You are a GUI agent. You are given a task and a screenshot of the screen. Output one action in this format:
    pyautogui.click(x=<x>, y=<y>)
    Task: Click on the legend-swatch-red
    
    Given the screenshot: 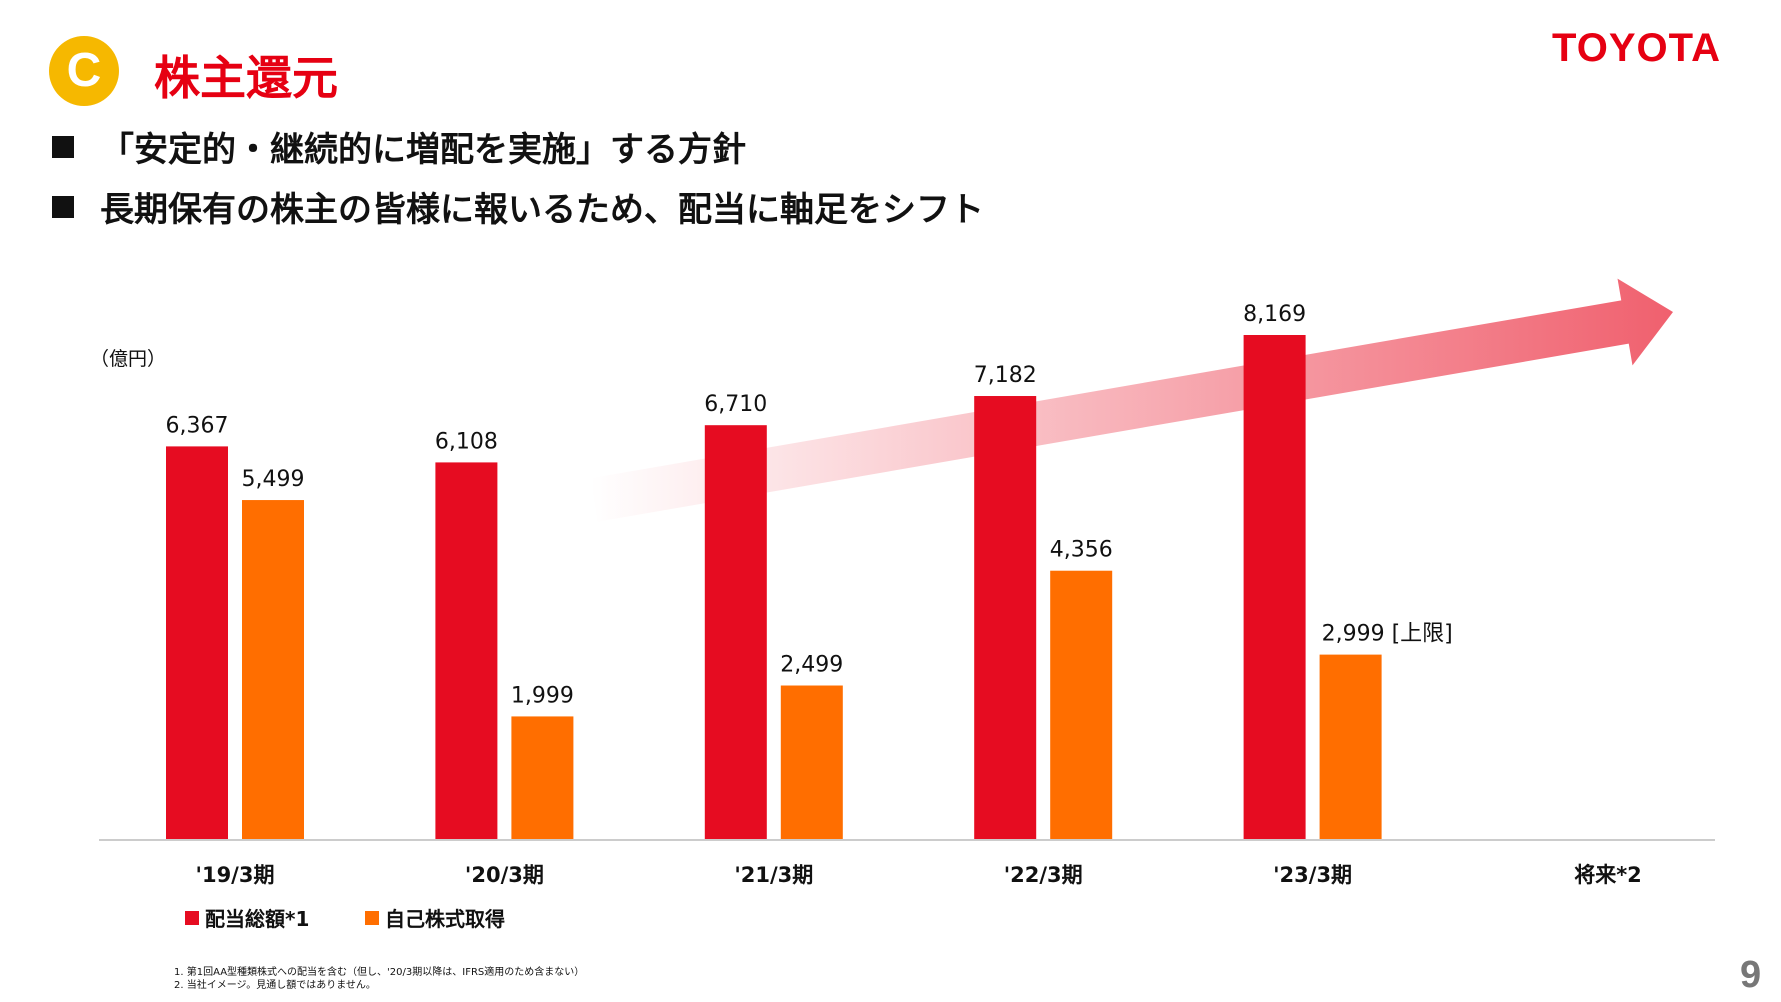 What is the action you would take?
    pyautogui.click(x=192, y=917)
    